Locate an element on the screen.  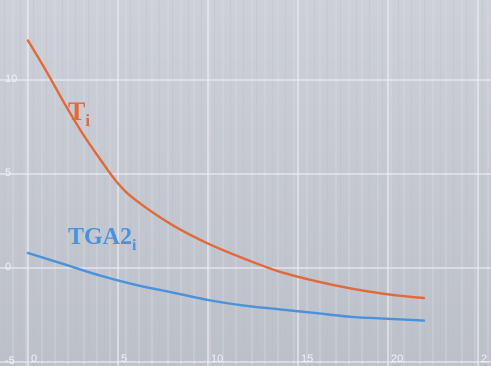
series-label-main: TGA2 is located at coordinates (100, 237).